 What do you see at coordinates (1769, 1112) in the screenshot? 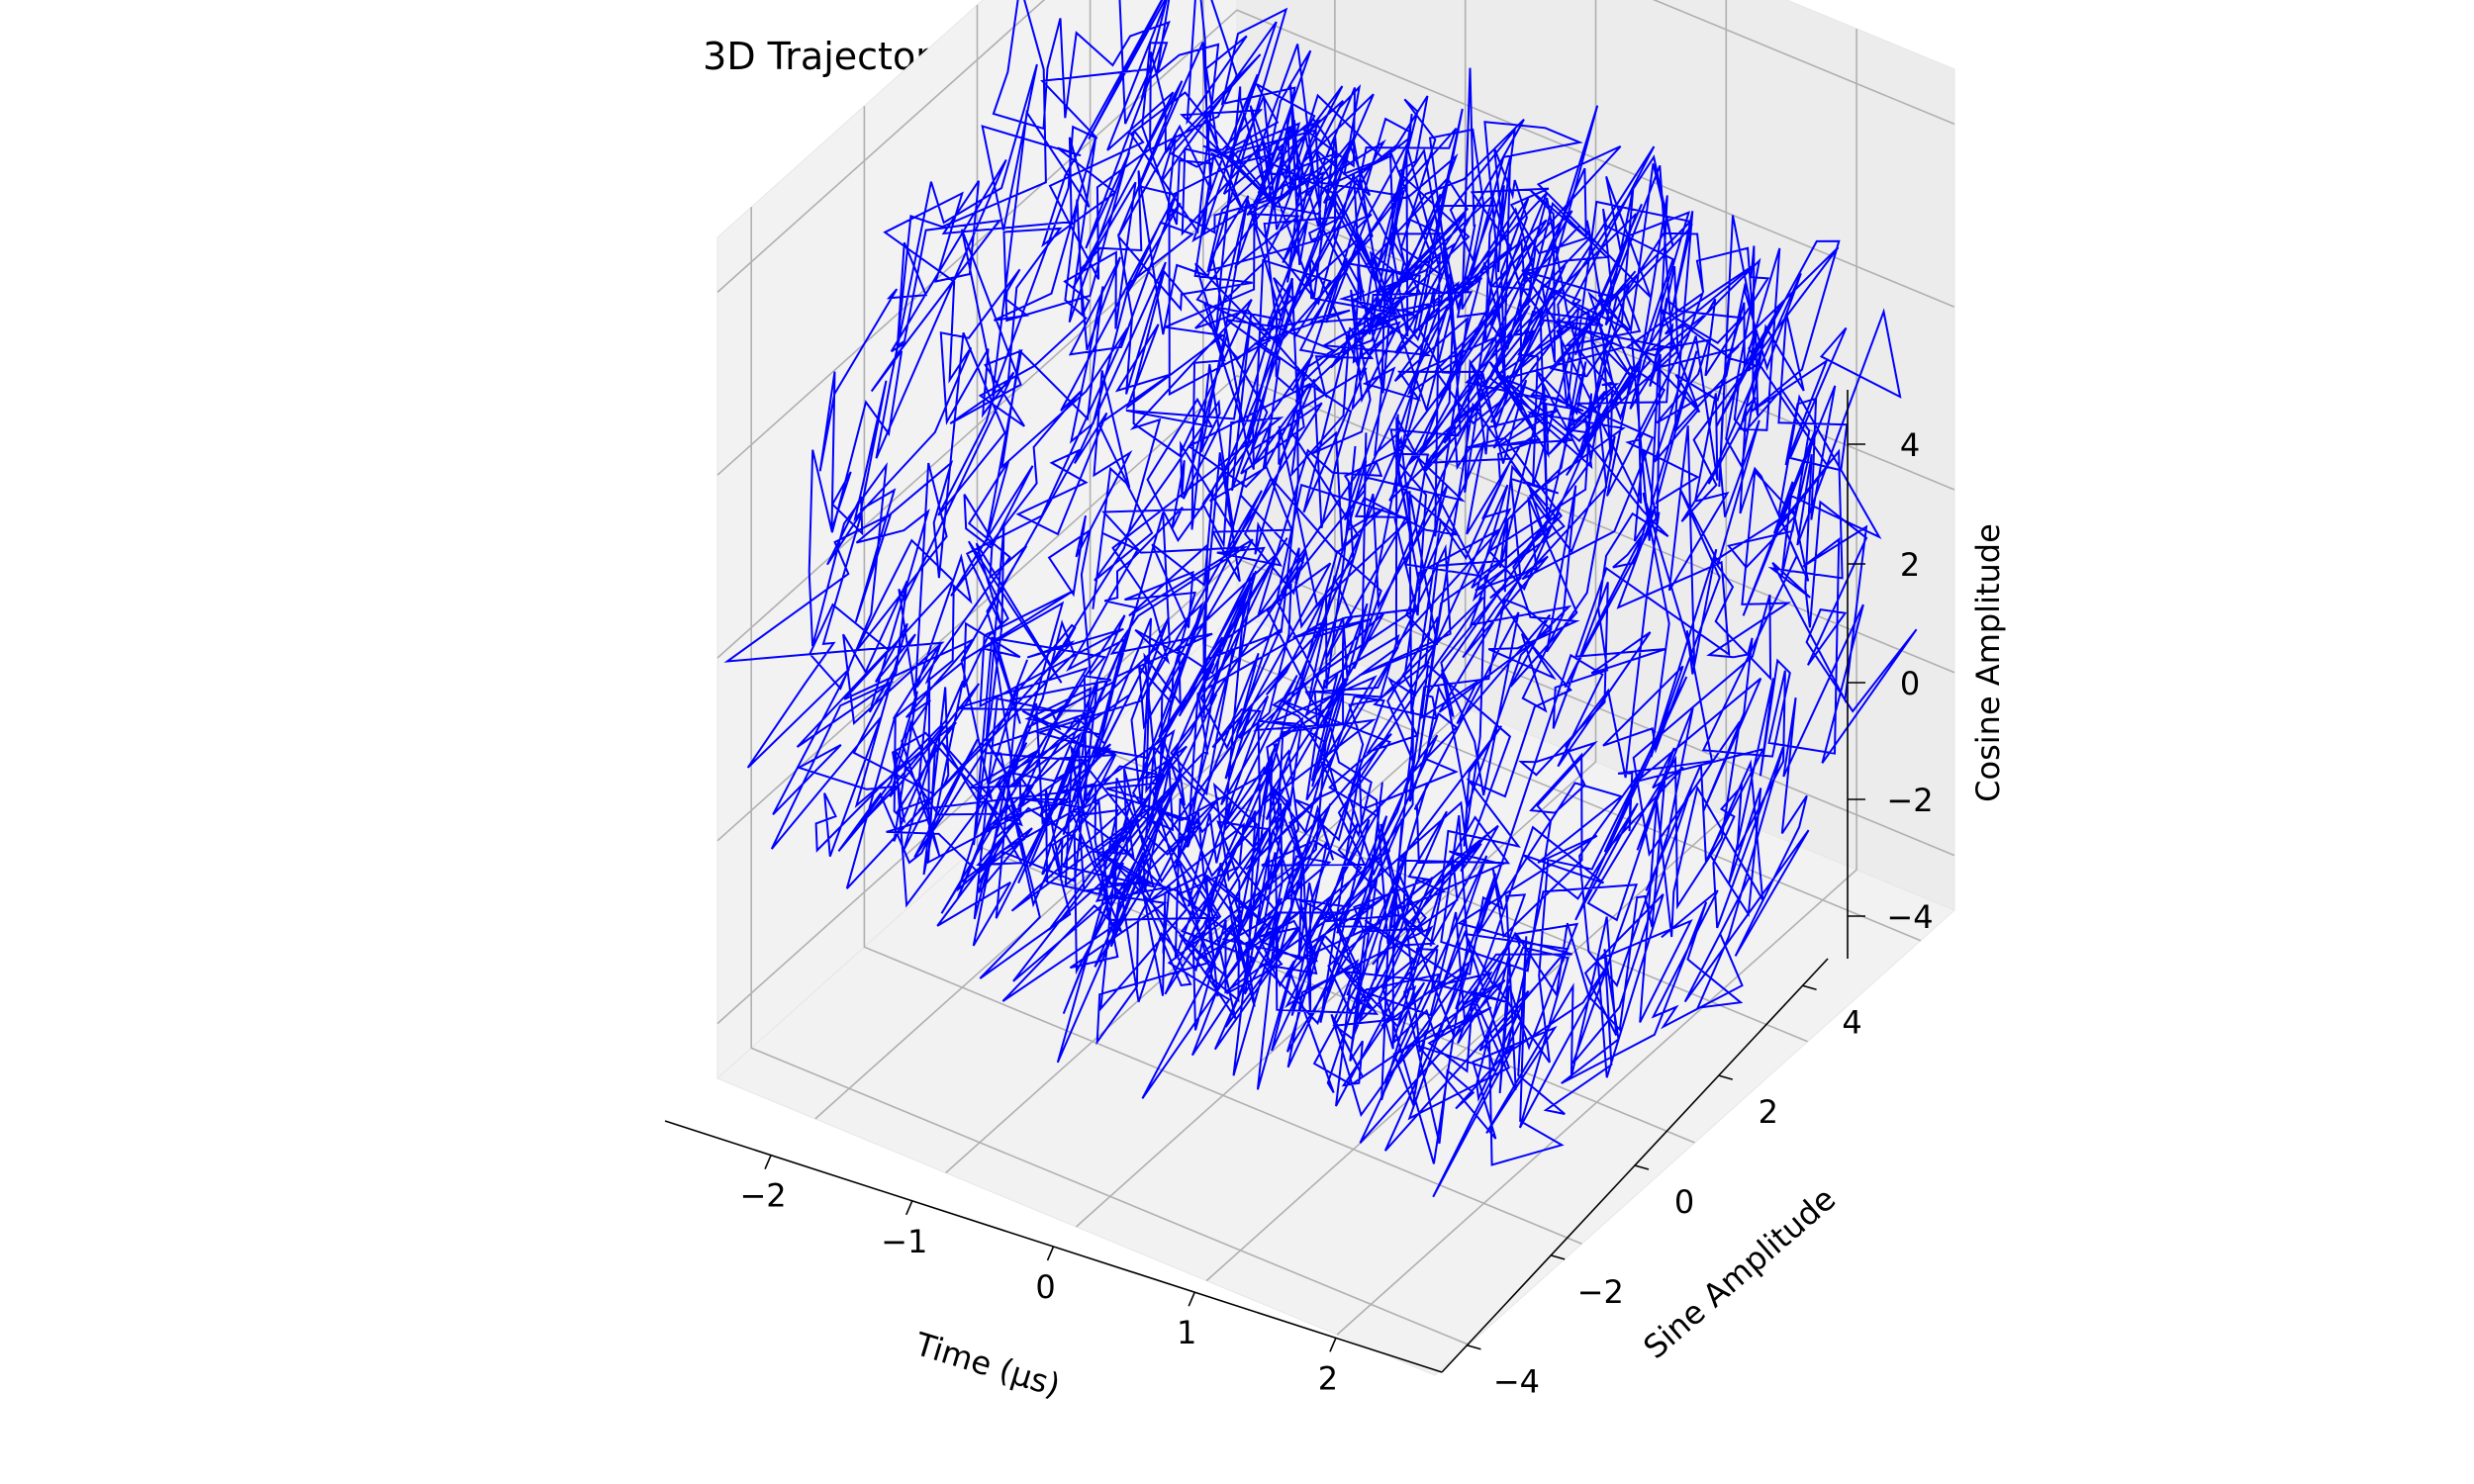
I see `y-tick-label: 2` at bounding box center [1769, 1112].